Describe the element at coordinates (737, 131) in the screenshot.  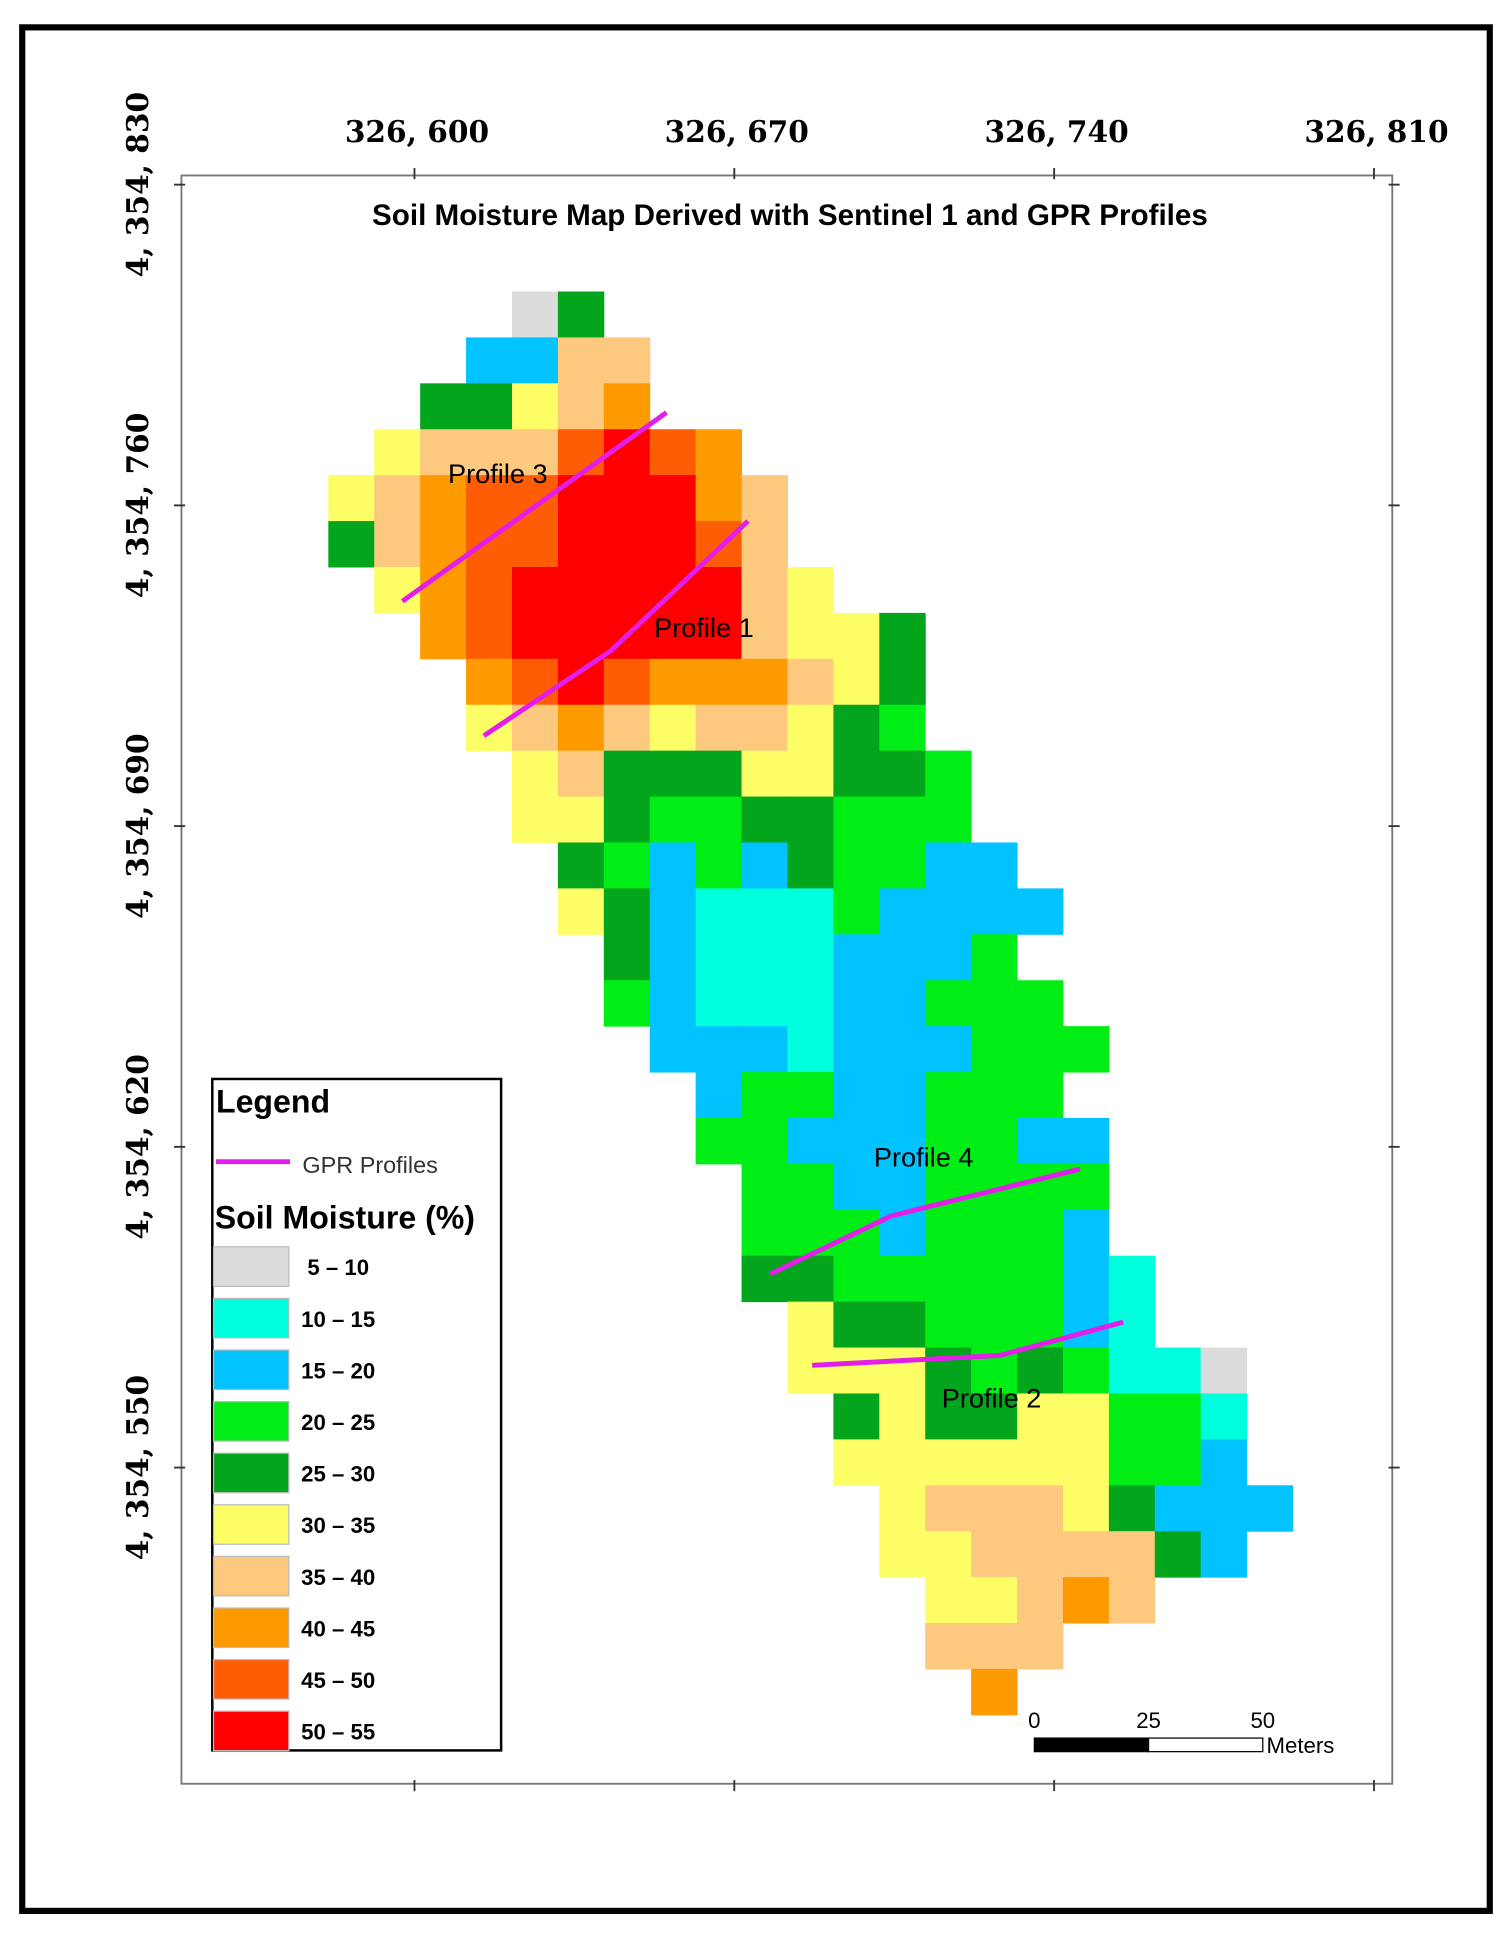
I see `x-tick-label: 326, 670` at that location.